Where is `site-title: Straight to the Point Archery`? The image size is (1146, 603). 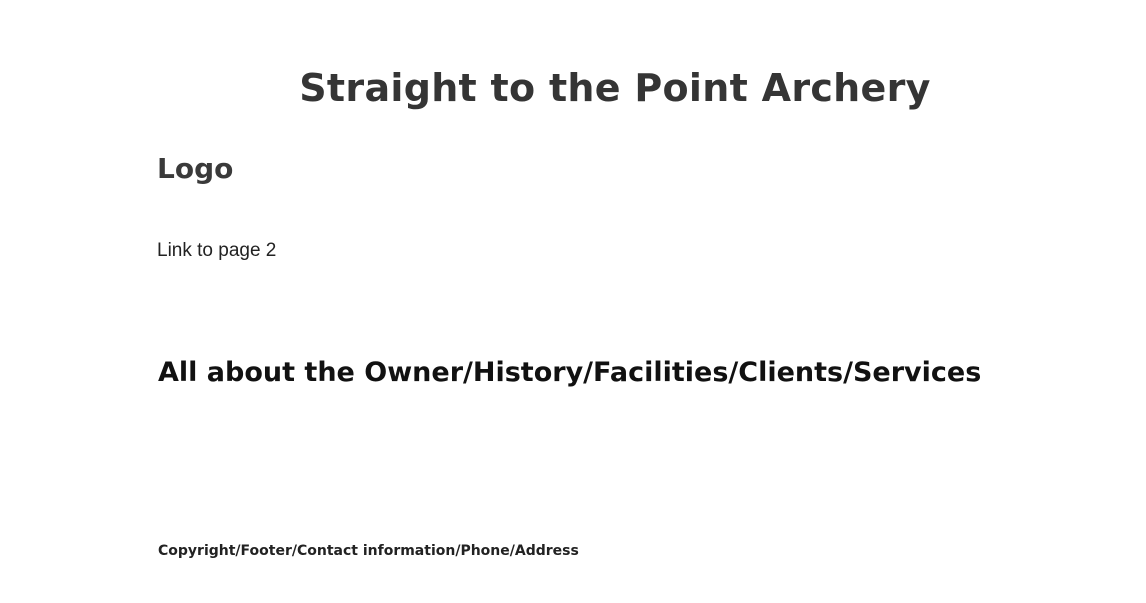 site-title: Straight to the Point Archery is located at coordinates (615, 88).